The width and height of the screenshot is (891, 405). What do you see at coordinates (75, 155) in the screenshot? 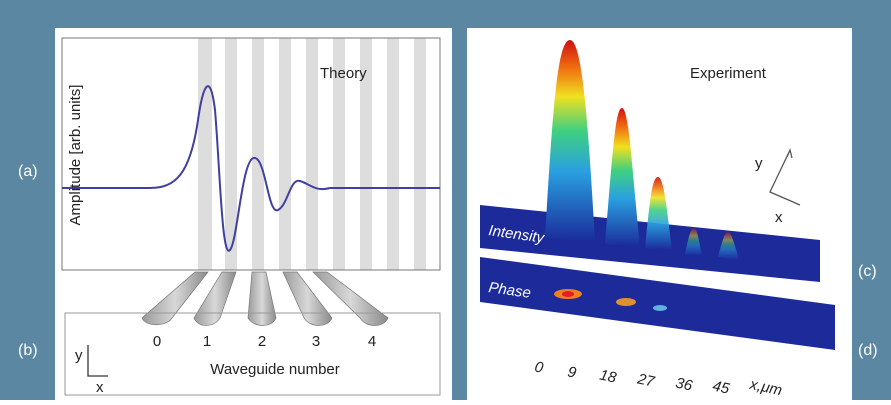
I see `y-label: Amplitude [arb. units]` at bounding box center [75, 155].